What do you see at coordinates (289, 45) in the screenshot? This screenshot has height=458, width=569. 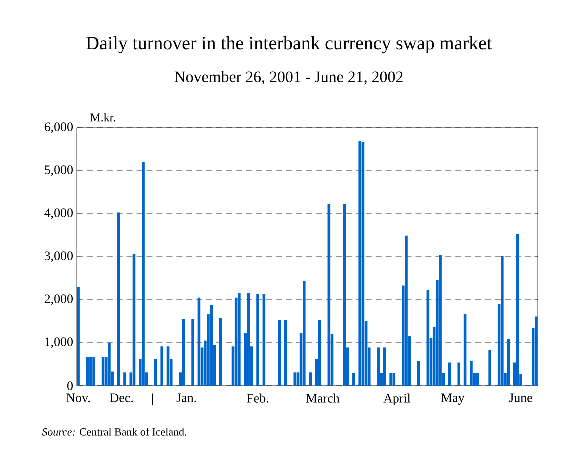 I see `chart-title: Daily turnover in the interbank currency swap market` at bounding box center [289, 45].